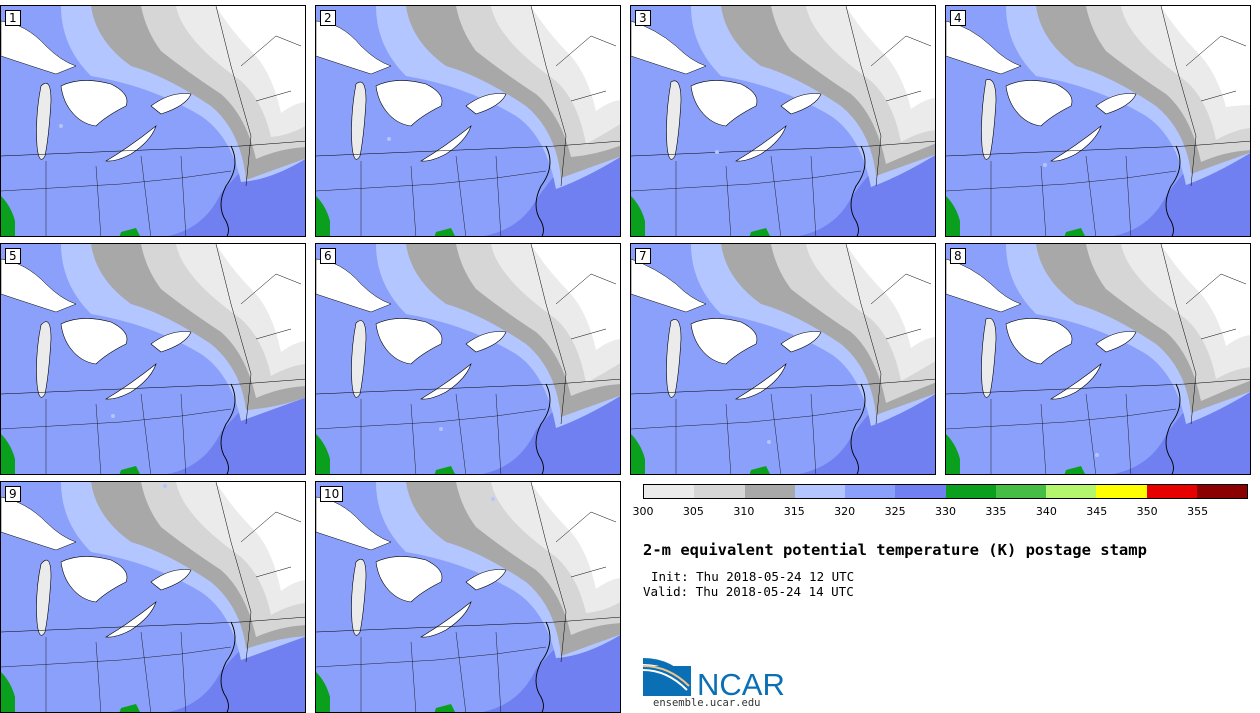  I want to click on legend-tick-label: 345, so click(1097, 511).